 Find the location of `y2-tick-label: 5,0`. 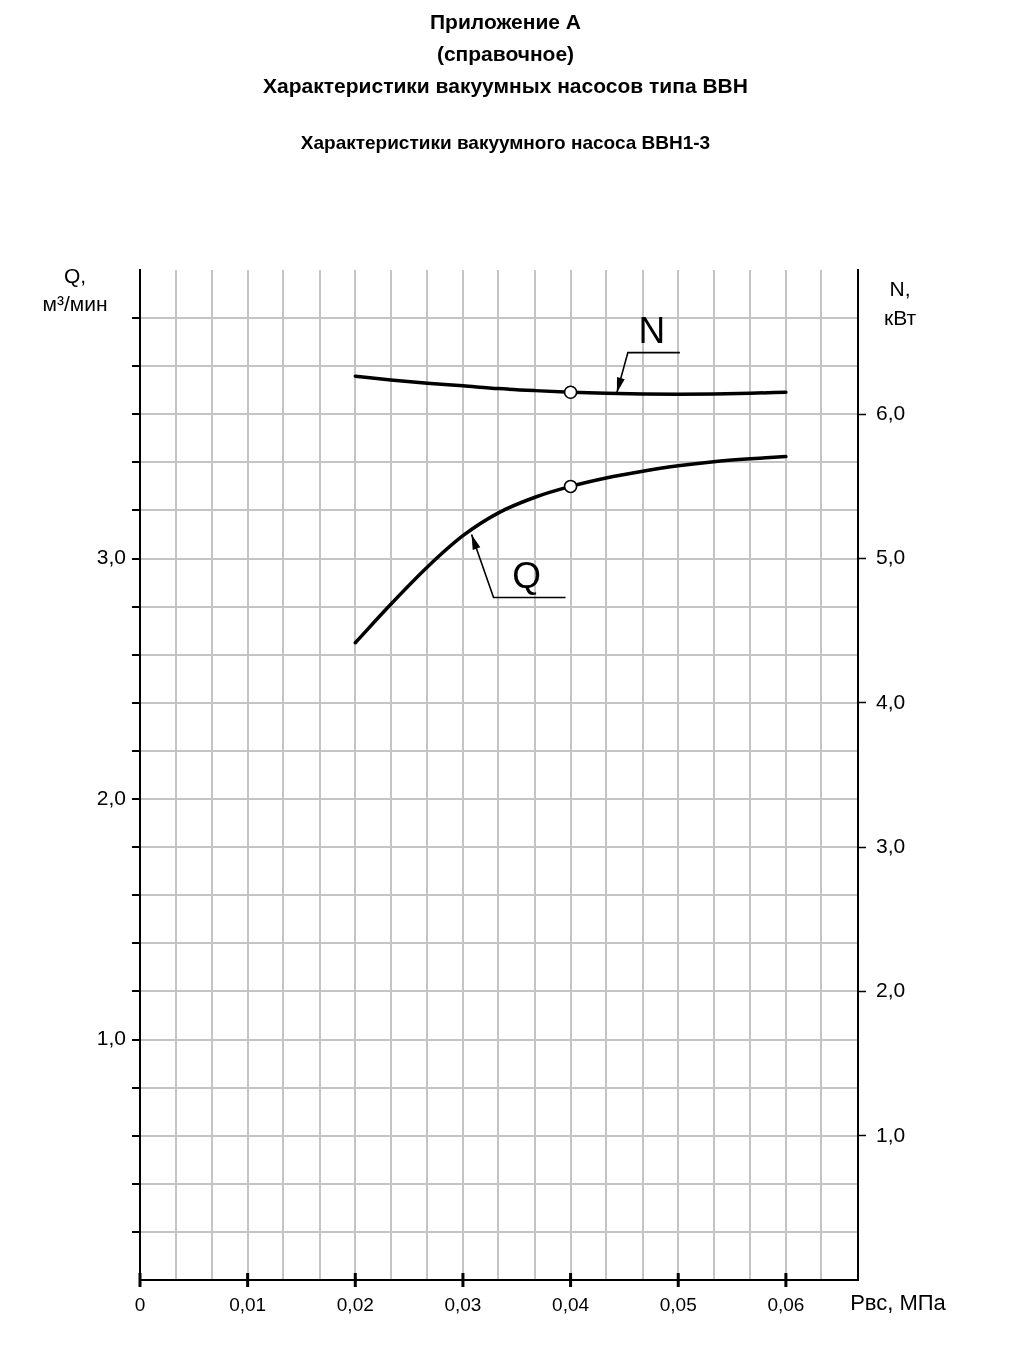

y2-tick-label: 5,0 is located at coordinates (891, 557).